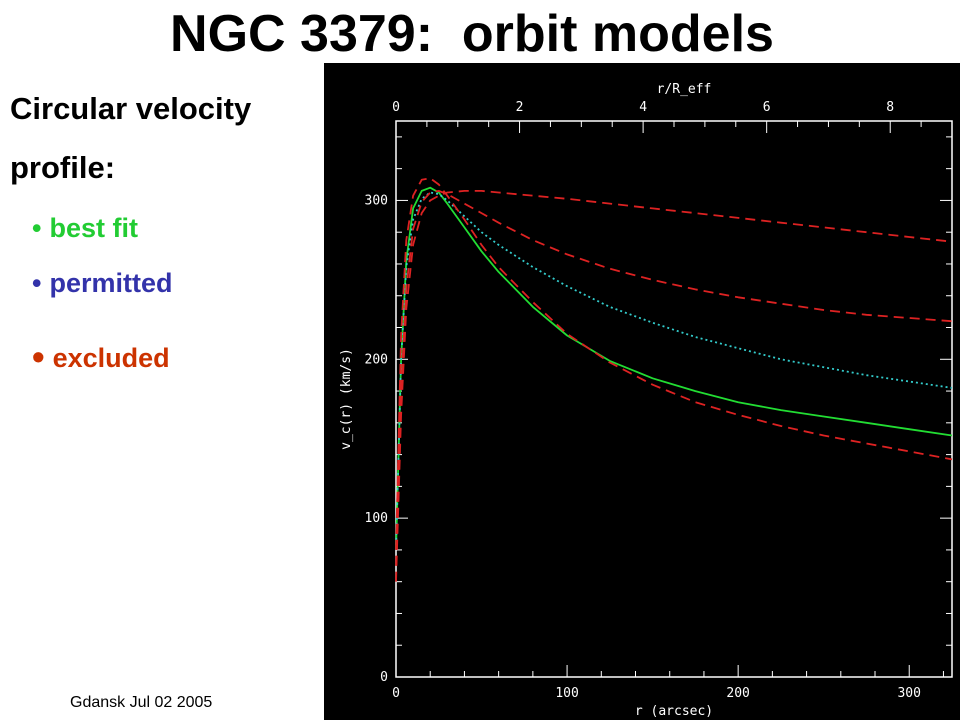 The width and height of the screenshot is (960, 720). Describe the element at coordinates (384, 677) in the screenshot. I see `y-tick-label: 0` at that location.